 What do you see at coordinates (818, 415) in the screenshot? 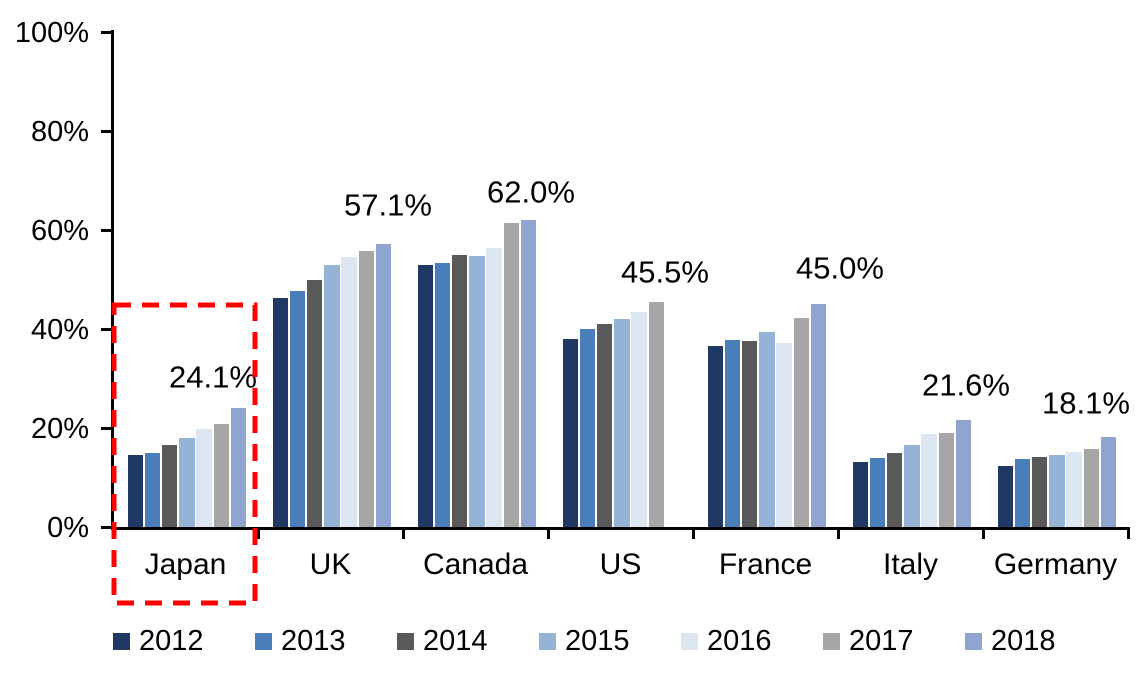
I see `bar-france-2018` at bounding box center [818, 415].